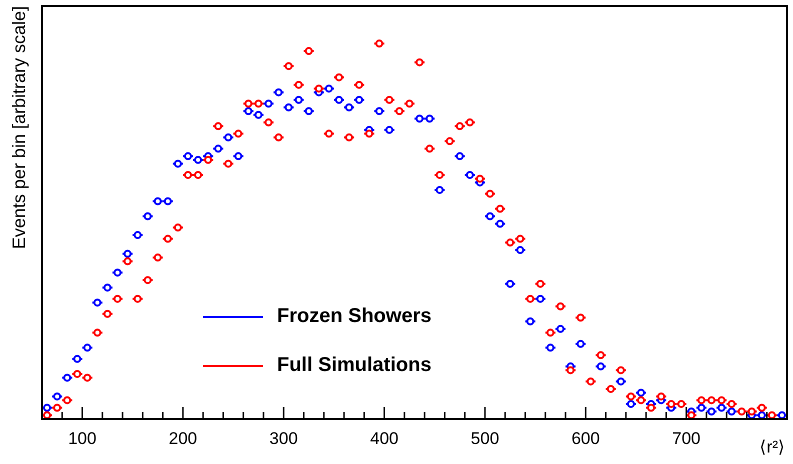 This screenshot has height=464, width=793. I want to click on x-tick-label: 100, so click(82, 438).